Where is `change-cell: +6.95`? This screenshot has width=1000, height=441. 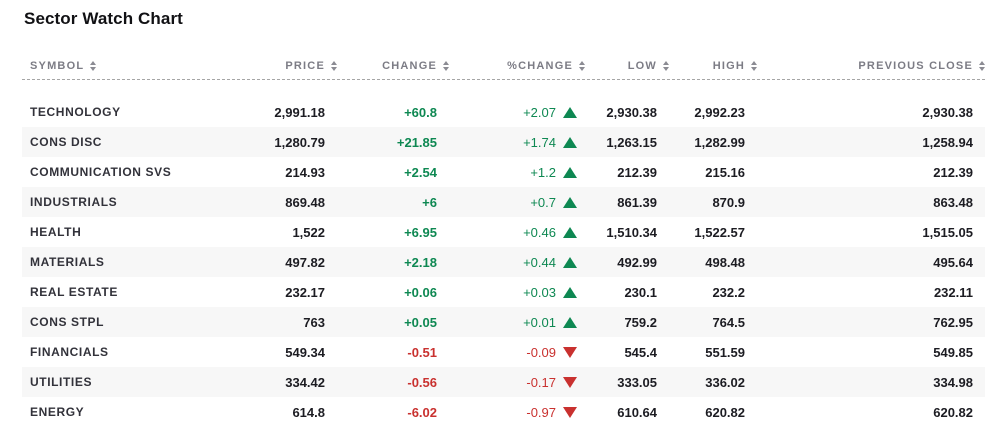
change-cell: +6.95 is located at coordinates (420, 232).